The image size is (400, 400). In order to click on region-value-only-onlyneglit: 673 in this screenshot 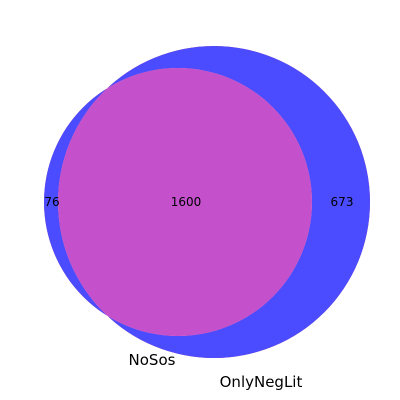, I will do `click(342, 202)`.